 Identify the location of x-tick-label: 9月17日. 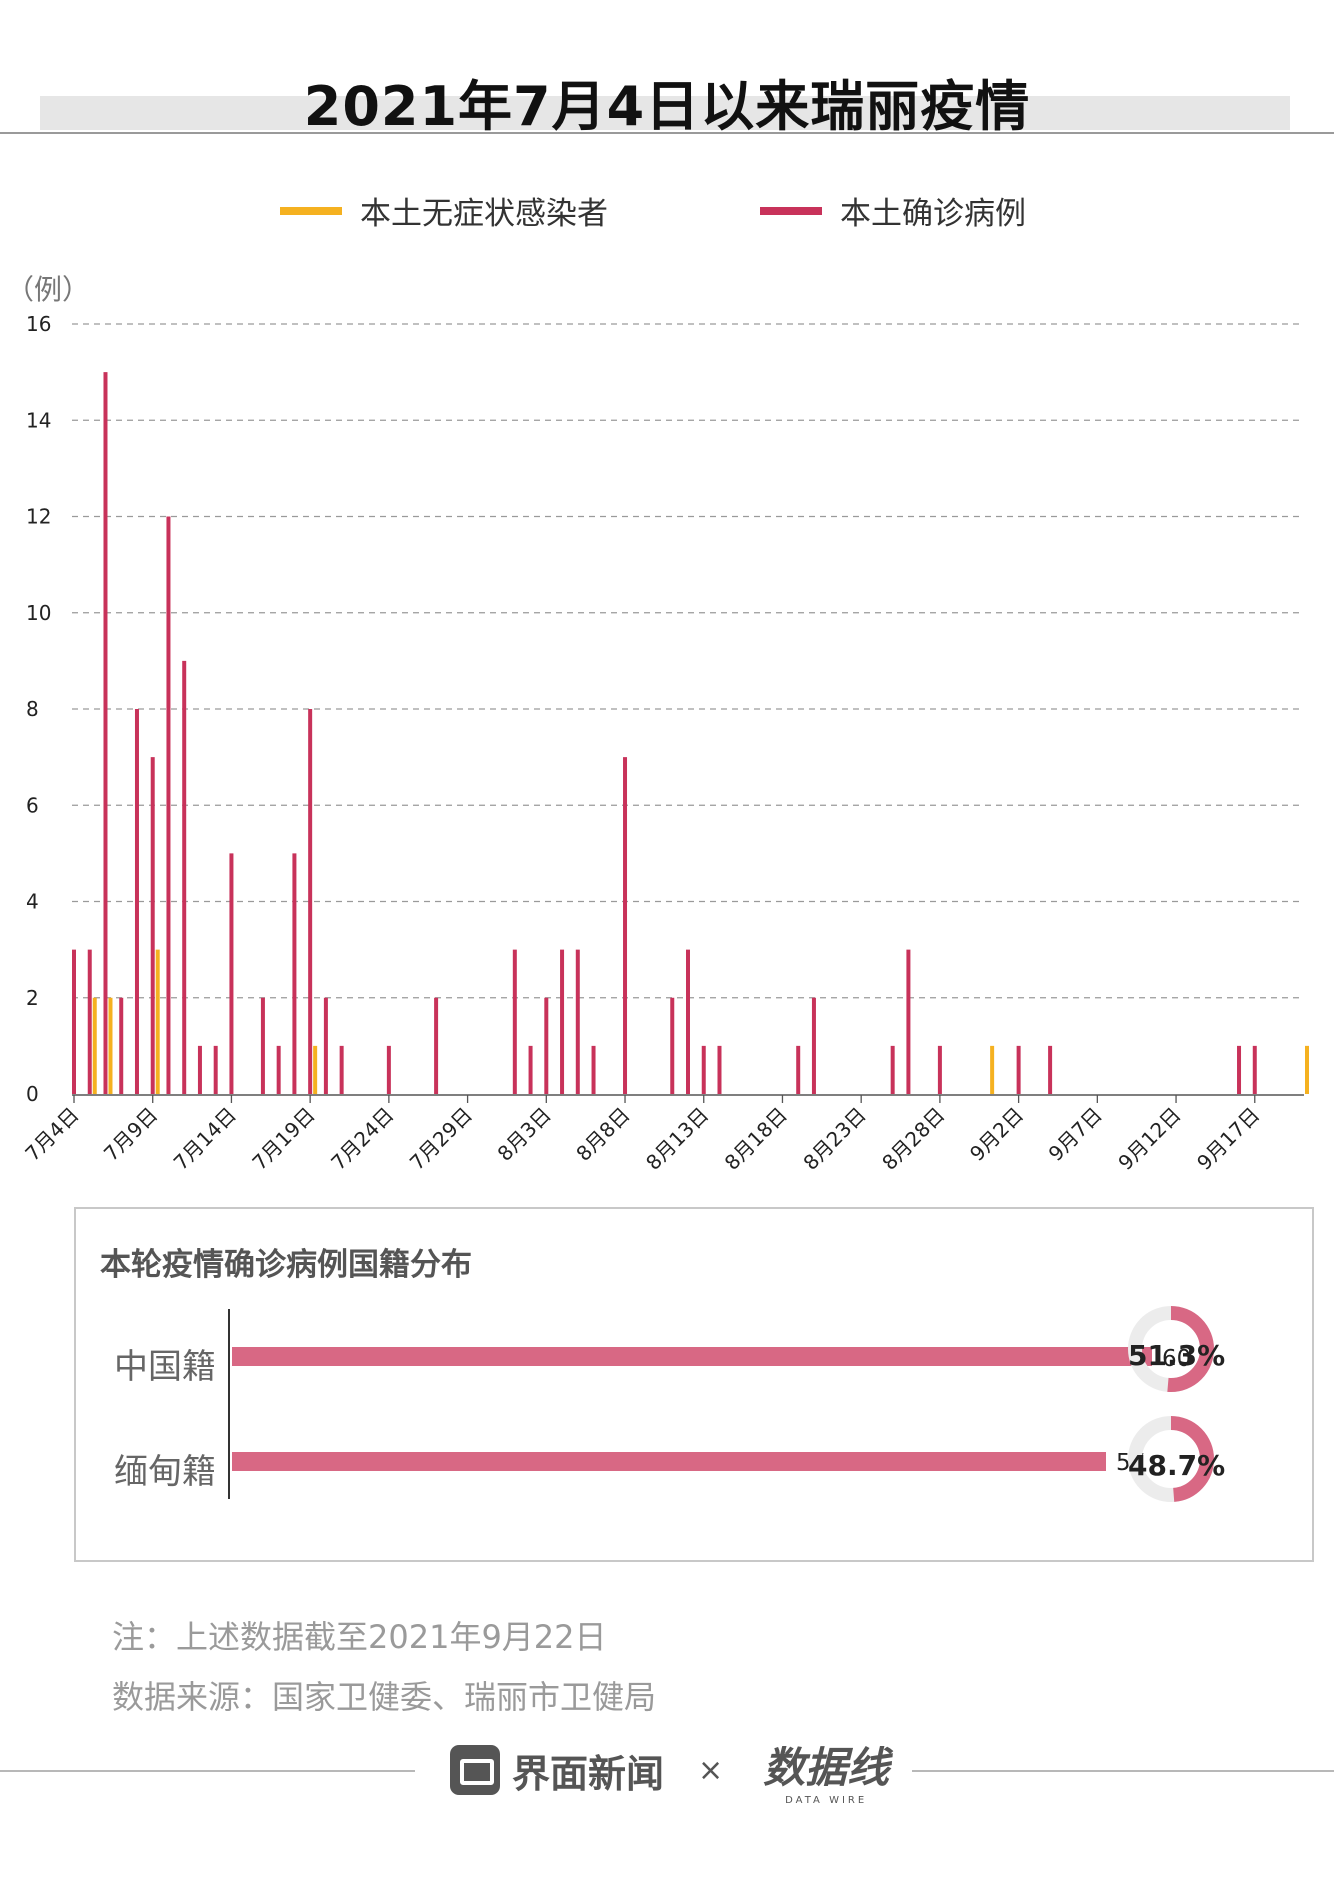
(1228, 1139).